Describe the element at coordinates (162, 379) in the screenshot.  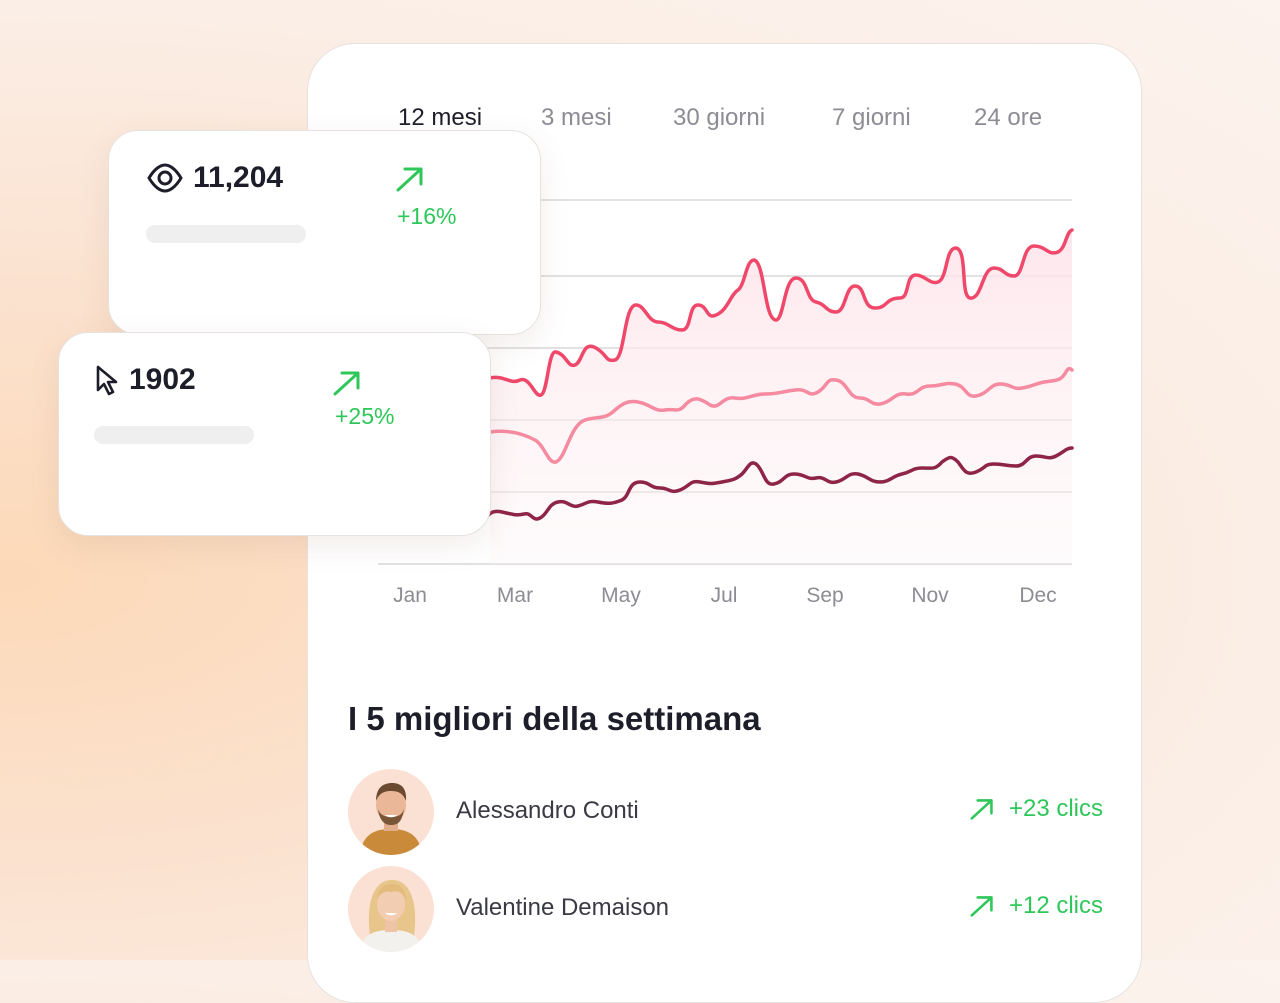
I see `clicks-value: 1902` at that location.